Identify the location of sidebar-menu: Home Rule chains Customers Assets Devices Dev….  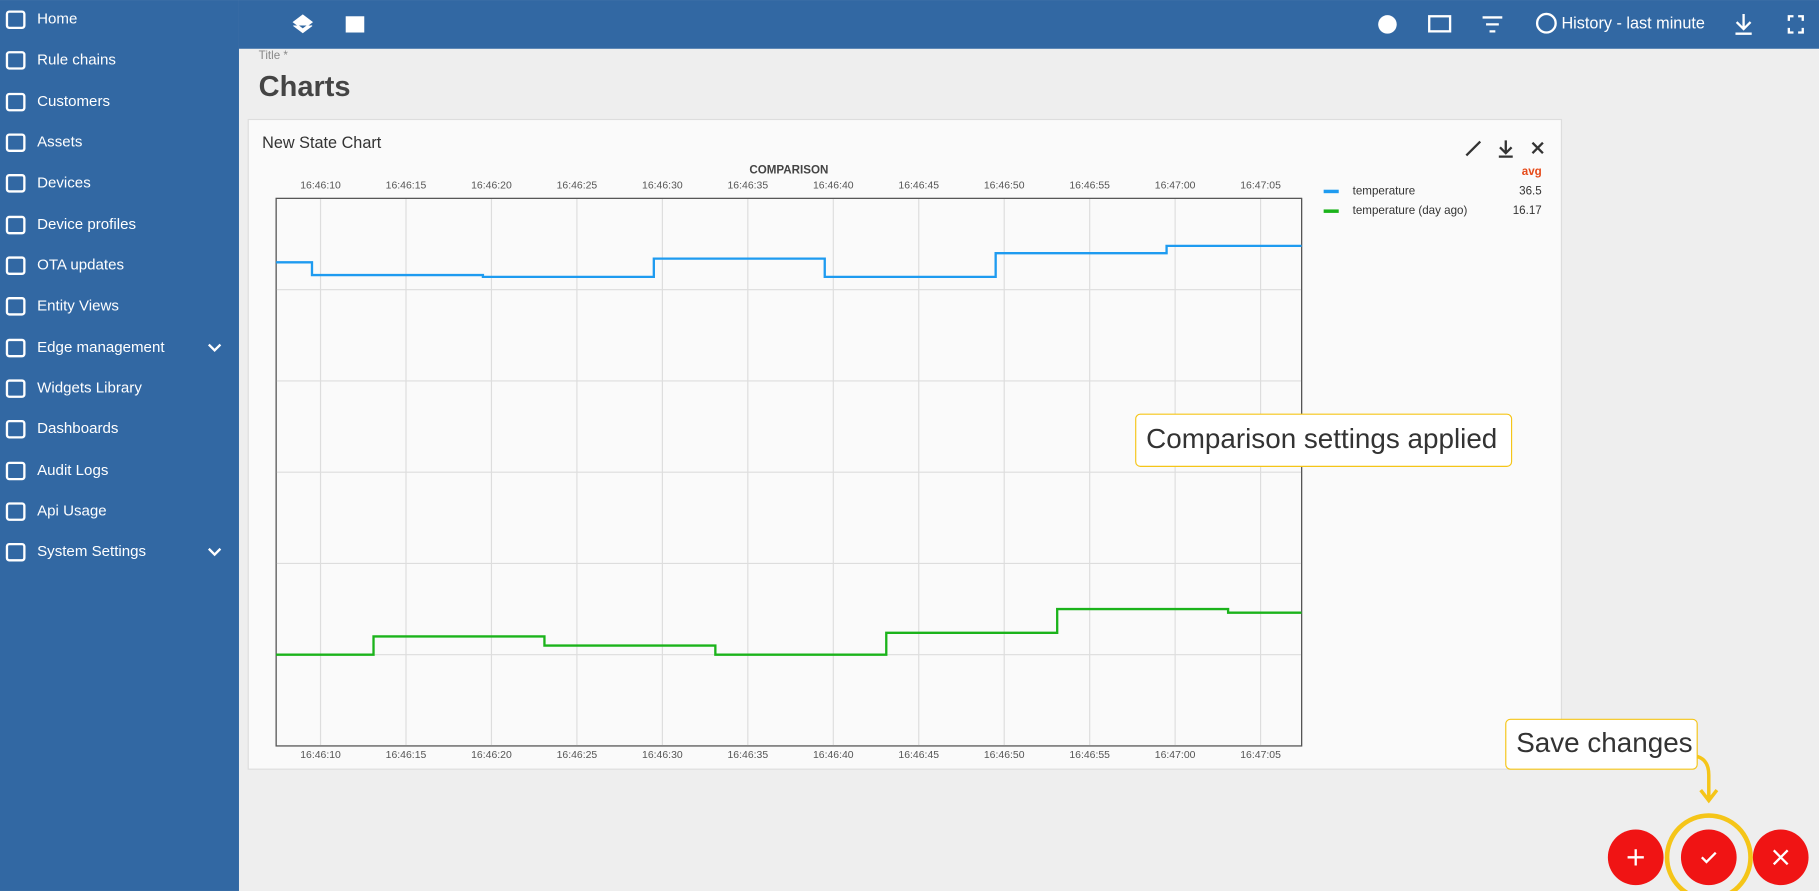
(113, 286).